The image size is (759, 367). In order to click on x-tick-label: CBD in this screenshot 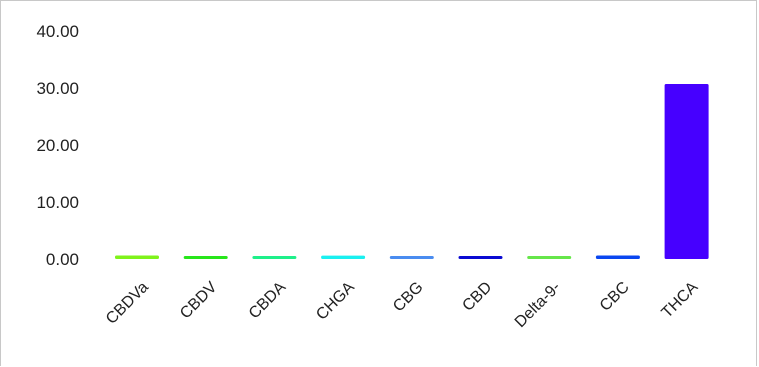, I will do `click(477, 297)`.